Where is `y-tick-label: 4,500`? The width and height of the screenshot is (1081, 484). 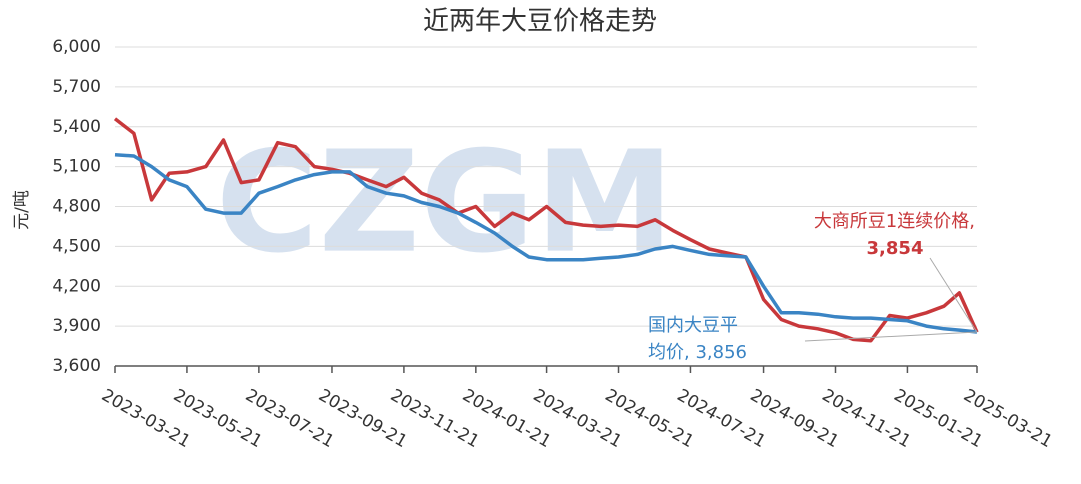 y-tick-label: 4,500 is located at coordinates (76, 246).